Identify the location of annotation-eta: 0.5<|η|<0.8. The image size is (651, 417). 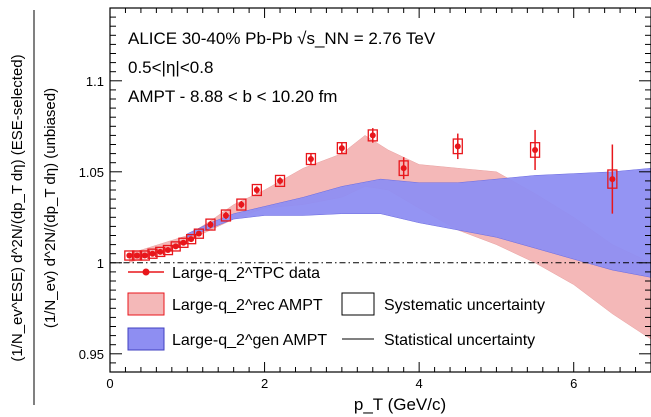
(170, 67).